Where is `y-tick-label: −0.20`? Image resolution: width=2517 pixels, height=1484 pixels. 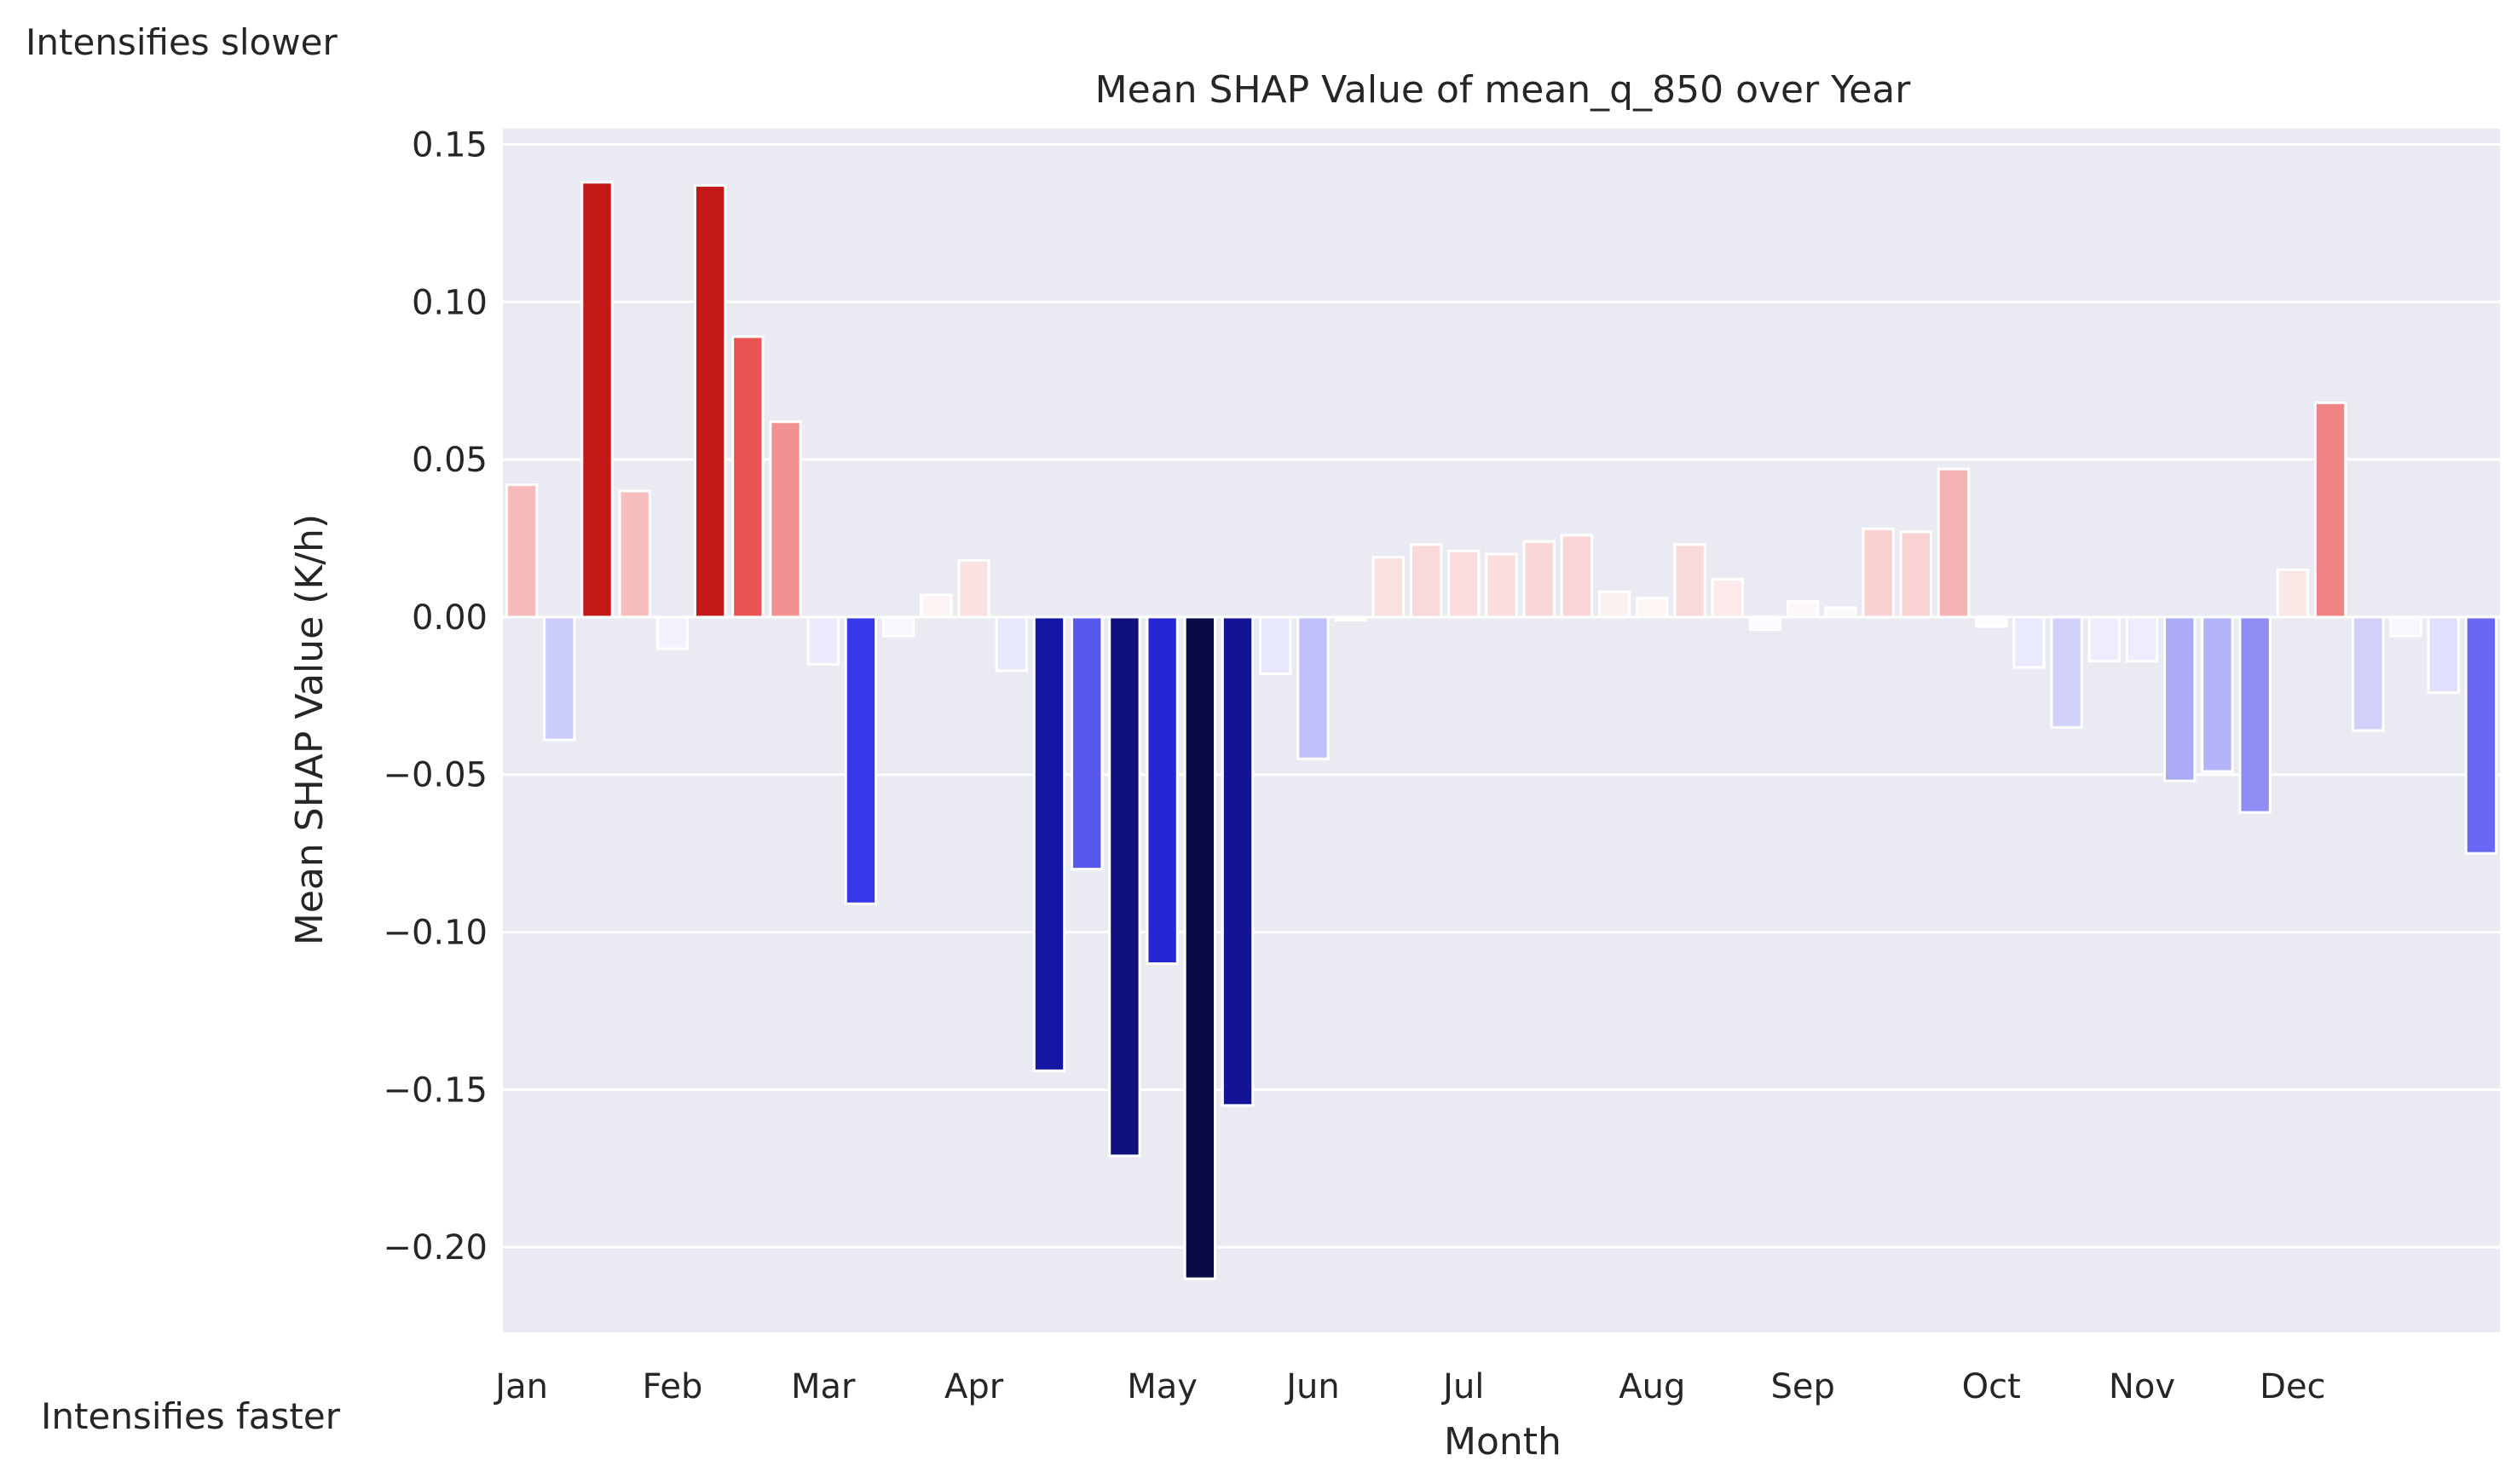
y-tick-label: −0.20 is located at coordinates (435, 1247).